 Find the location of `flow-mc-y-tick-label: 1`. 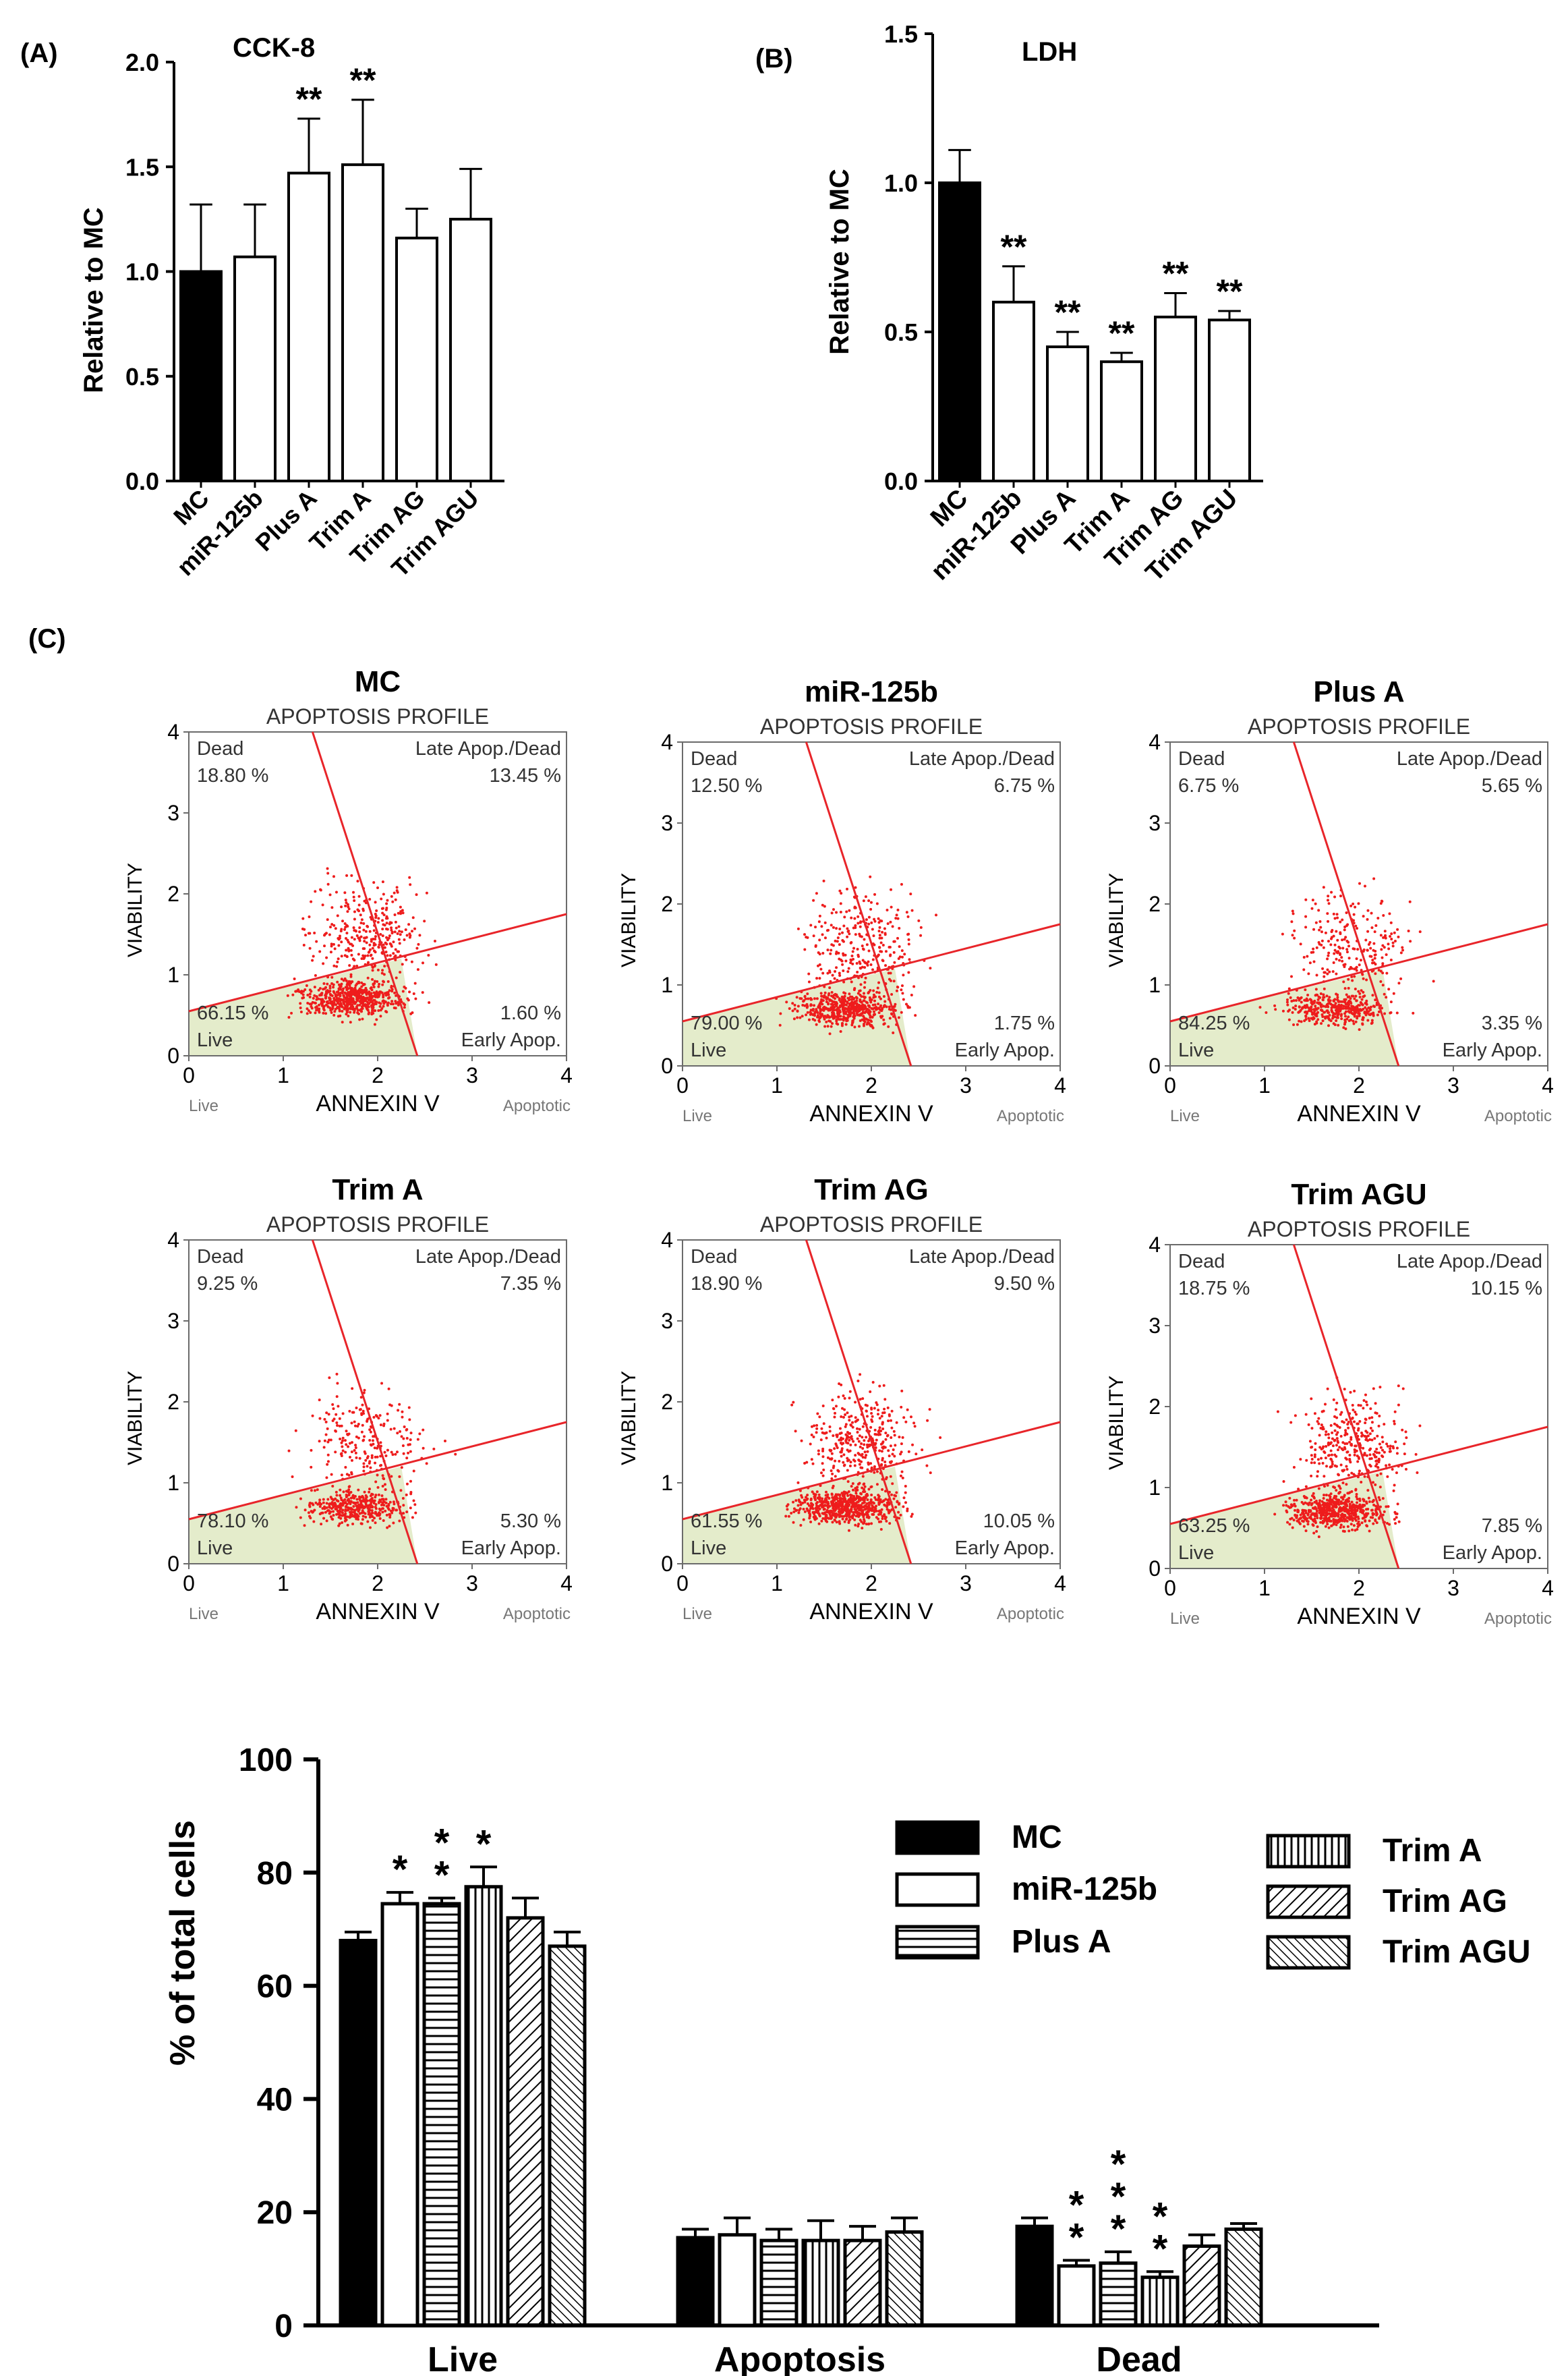

flow-mc-y-tick-label: 1 is located at coordinates (173, 975).